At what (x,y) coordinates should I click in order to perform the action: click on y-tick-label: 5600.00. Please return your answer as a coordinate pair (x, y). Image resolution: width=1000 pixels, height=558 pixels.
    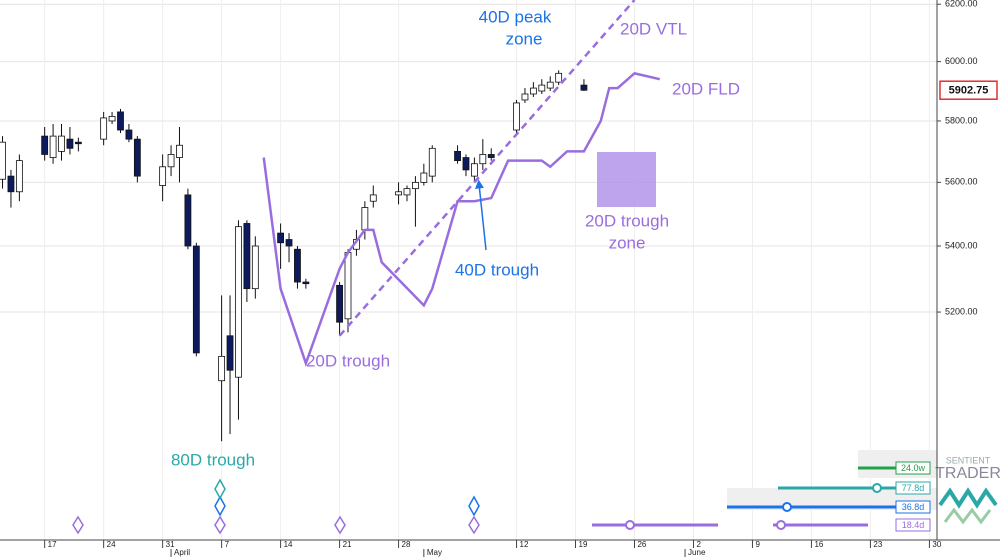
    Looking at the image, I should click on (961, 182).